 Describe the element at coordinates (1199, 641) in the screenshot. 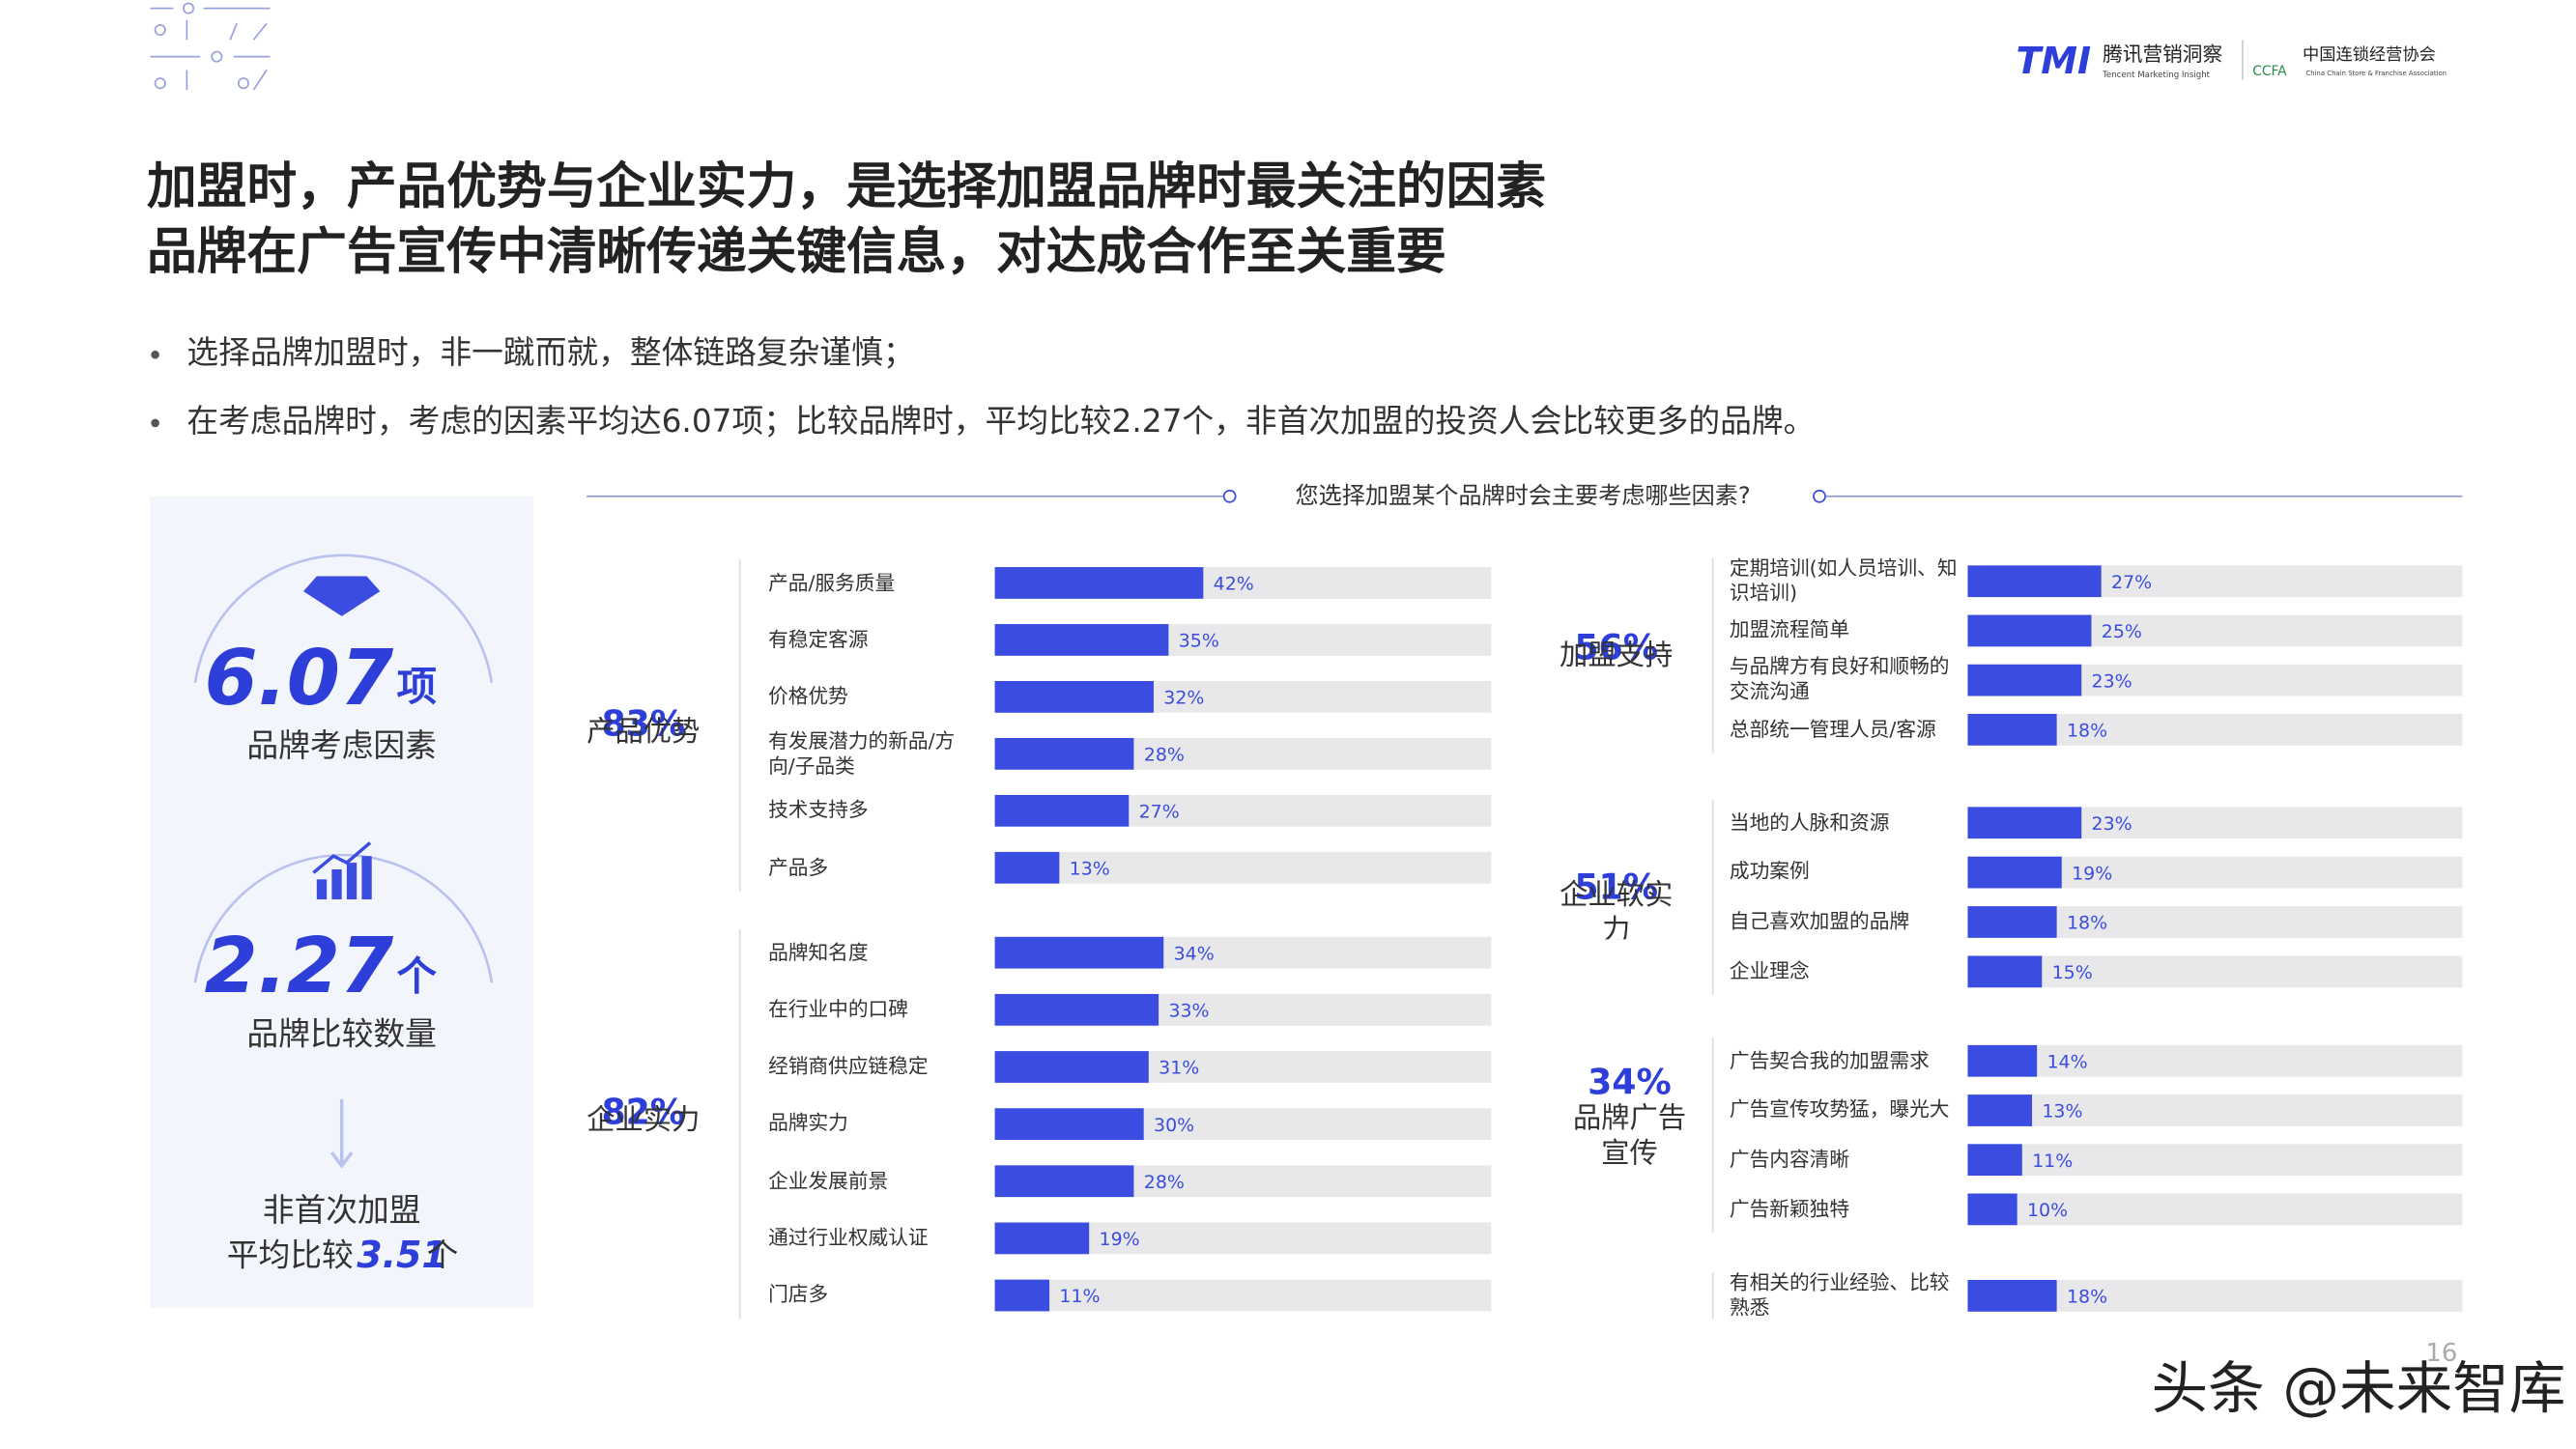

I see `value-label: 35%` at that location.